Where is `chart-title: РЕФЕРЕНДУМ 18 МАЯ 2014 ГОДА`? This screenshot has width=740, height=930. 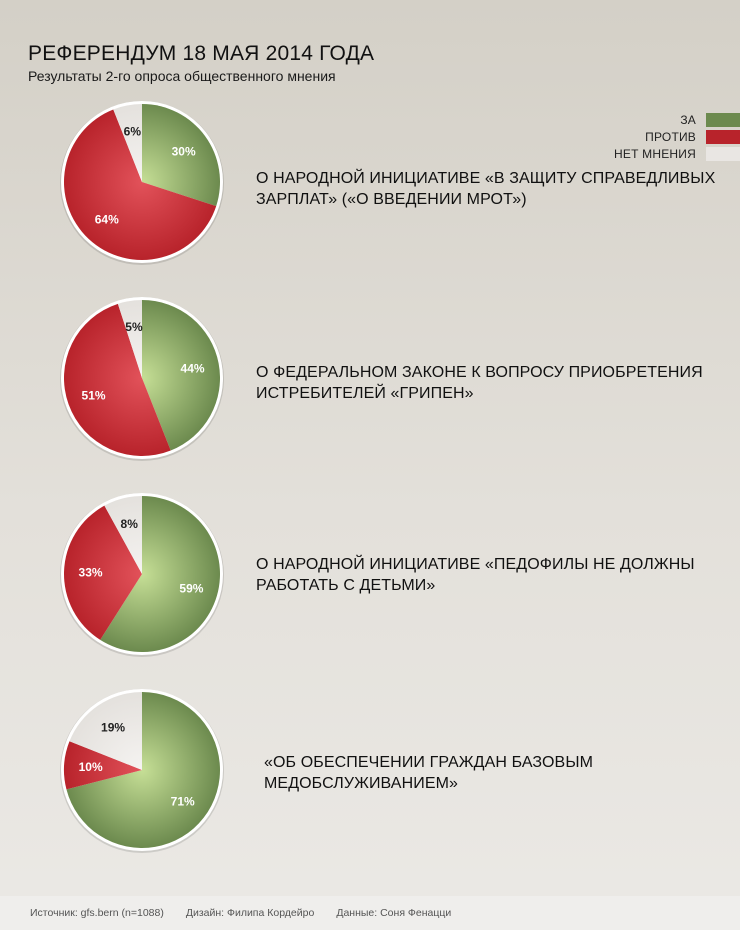
chart-title: РЕФЕРЕНДУМ 18 МАЯ 2014 ГОДА is located at coordinates (201, 53).